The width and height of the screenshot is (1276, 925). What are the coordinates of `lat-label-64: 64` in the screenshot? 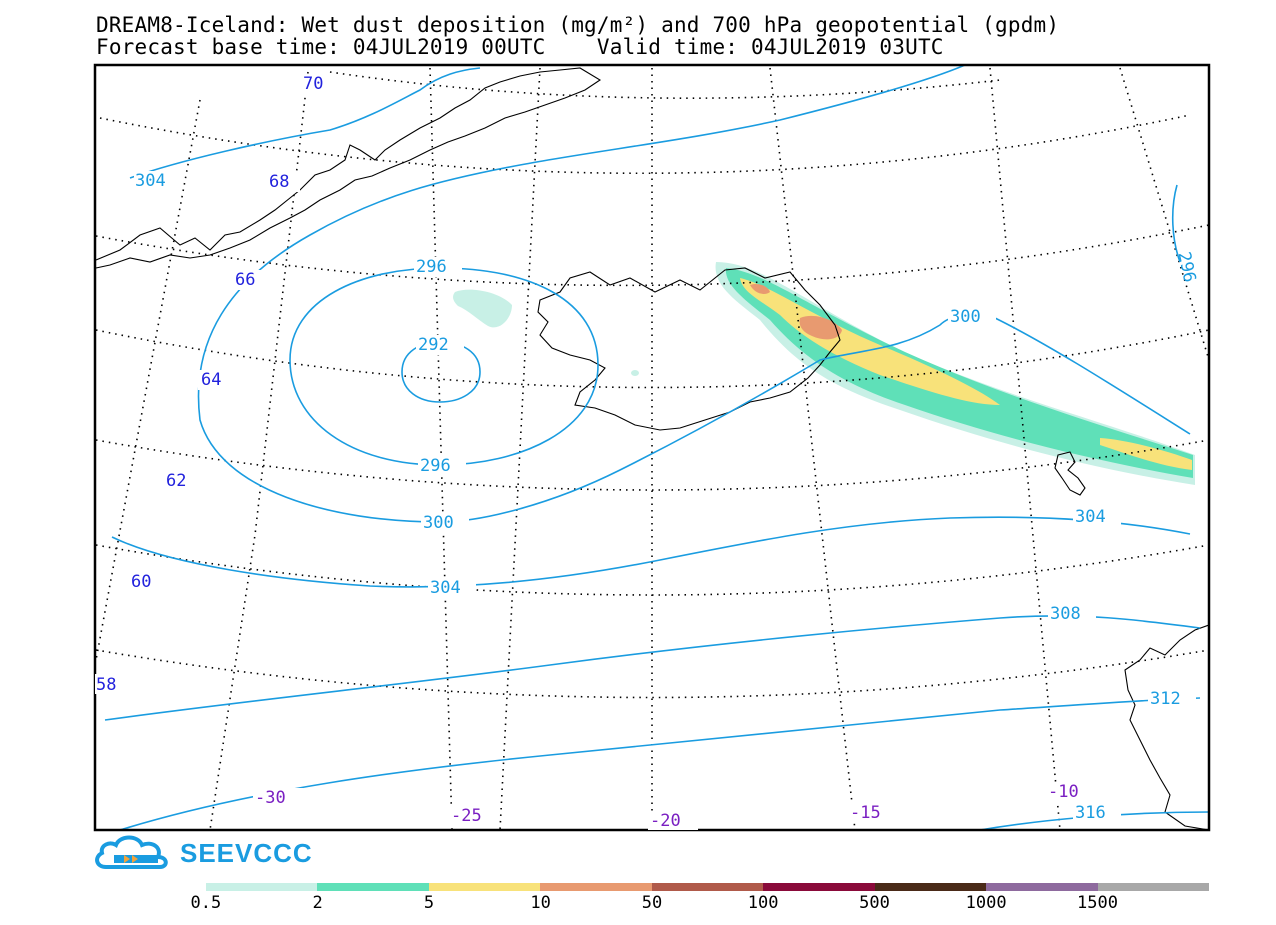 It's located at (211, 380).